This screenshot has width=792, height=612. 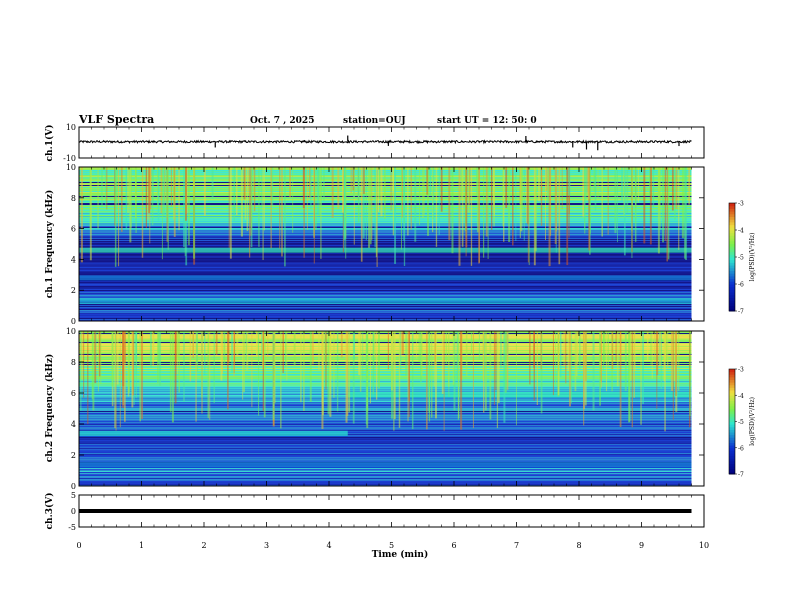 I want to click on colorbar-ch1: -3 -4 -5 -6 -7 log(PSD)(V²/Hz), so click(x=742, y=258).